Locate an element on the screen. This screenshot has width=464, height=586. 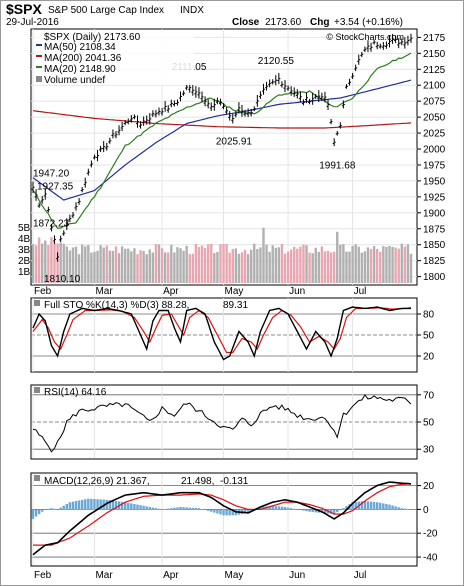
legend-macd-signal: 21.498, is located at coordinates (197, 481).